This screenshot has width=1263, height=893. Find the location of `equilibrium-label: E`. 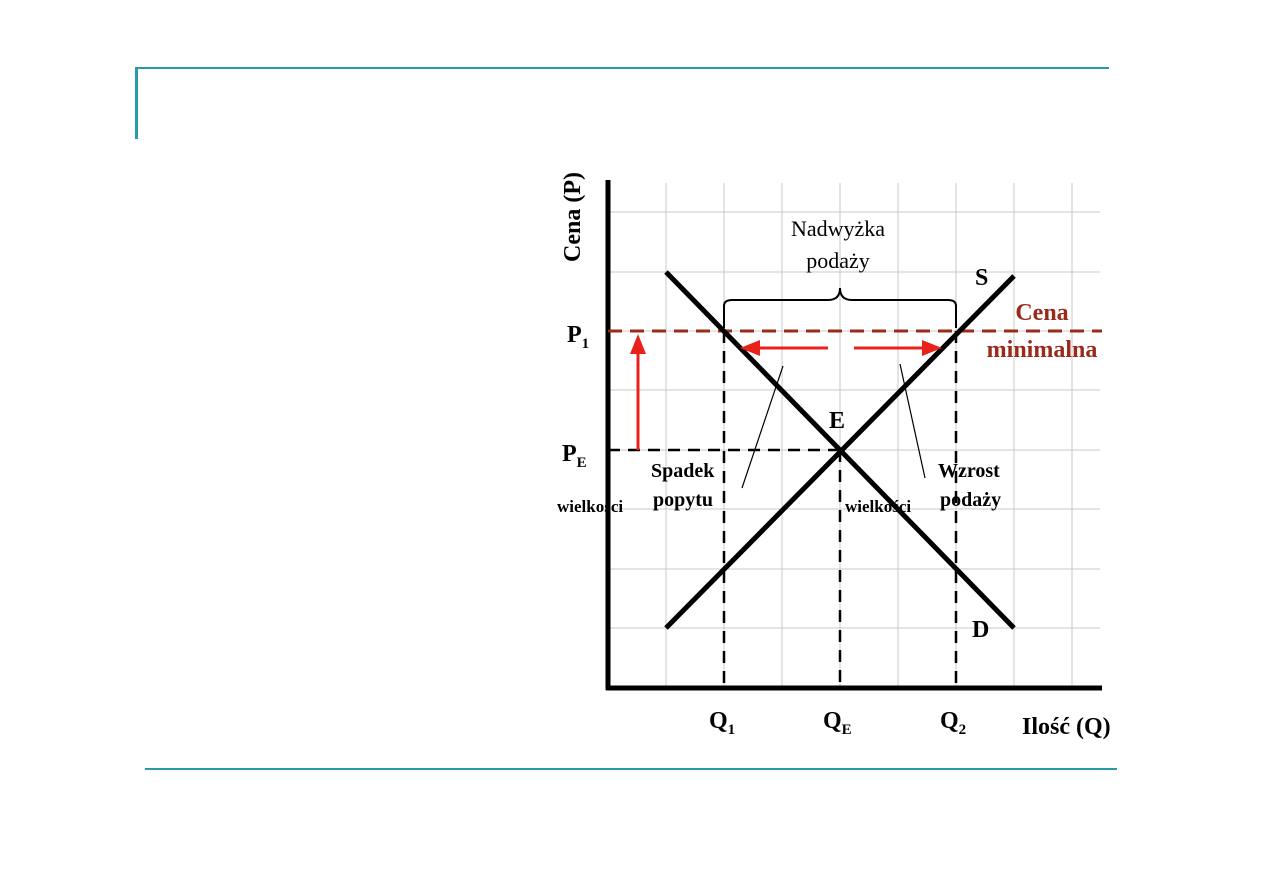

equilibrium-label: E is located at coordinates (837, 421).